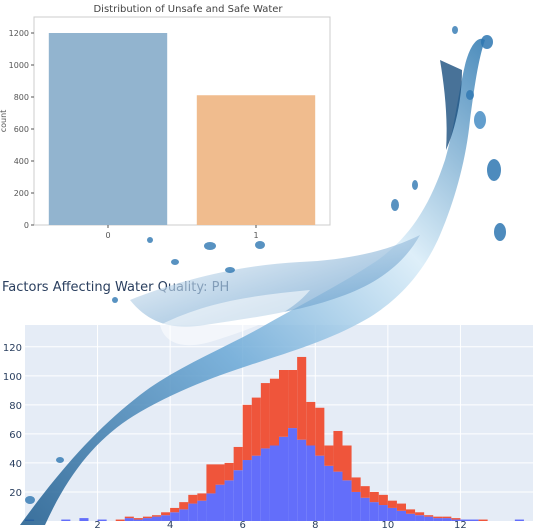  What do you see at coordinates (4, 121) in the screenshot?
I see `bar-y-axis-label: count` at bounding box center [4, 121].